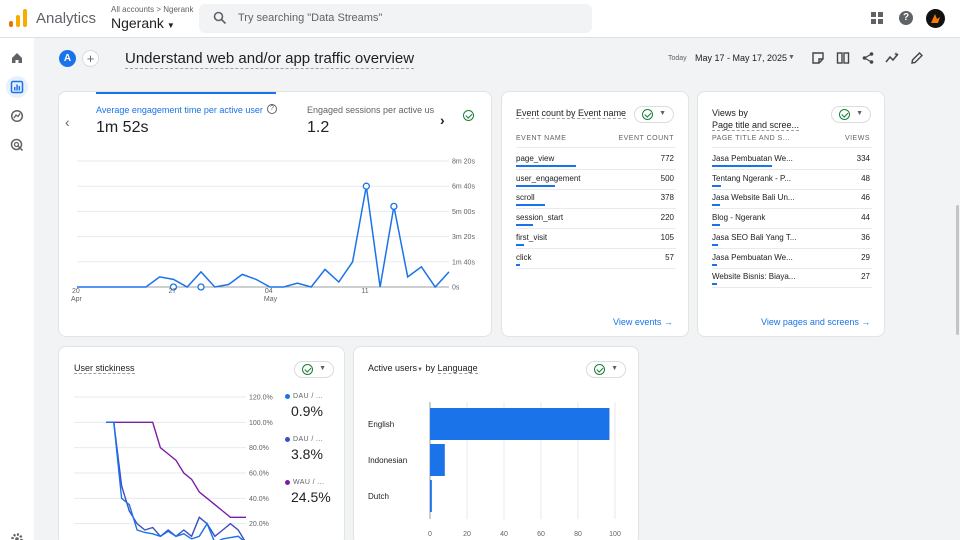  I want to click on table-row-name: first_visit, so click(532, 237).